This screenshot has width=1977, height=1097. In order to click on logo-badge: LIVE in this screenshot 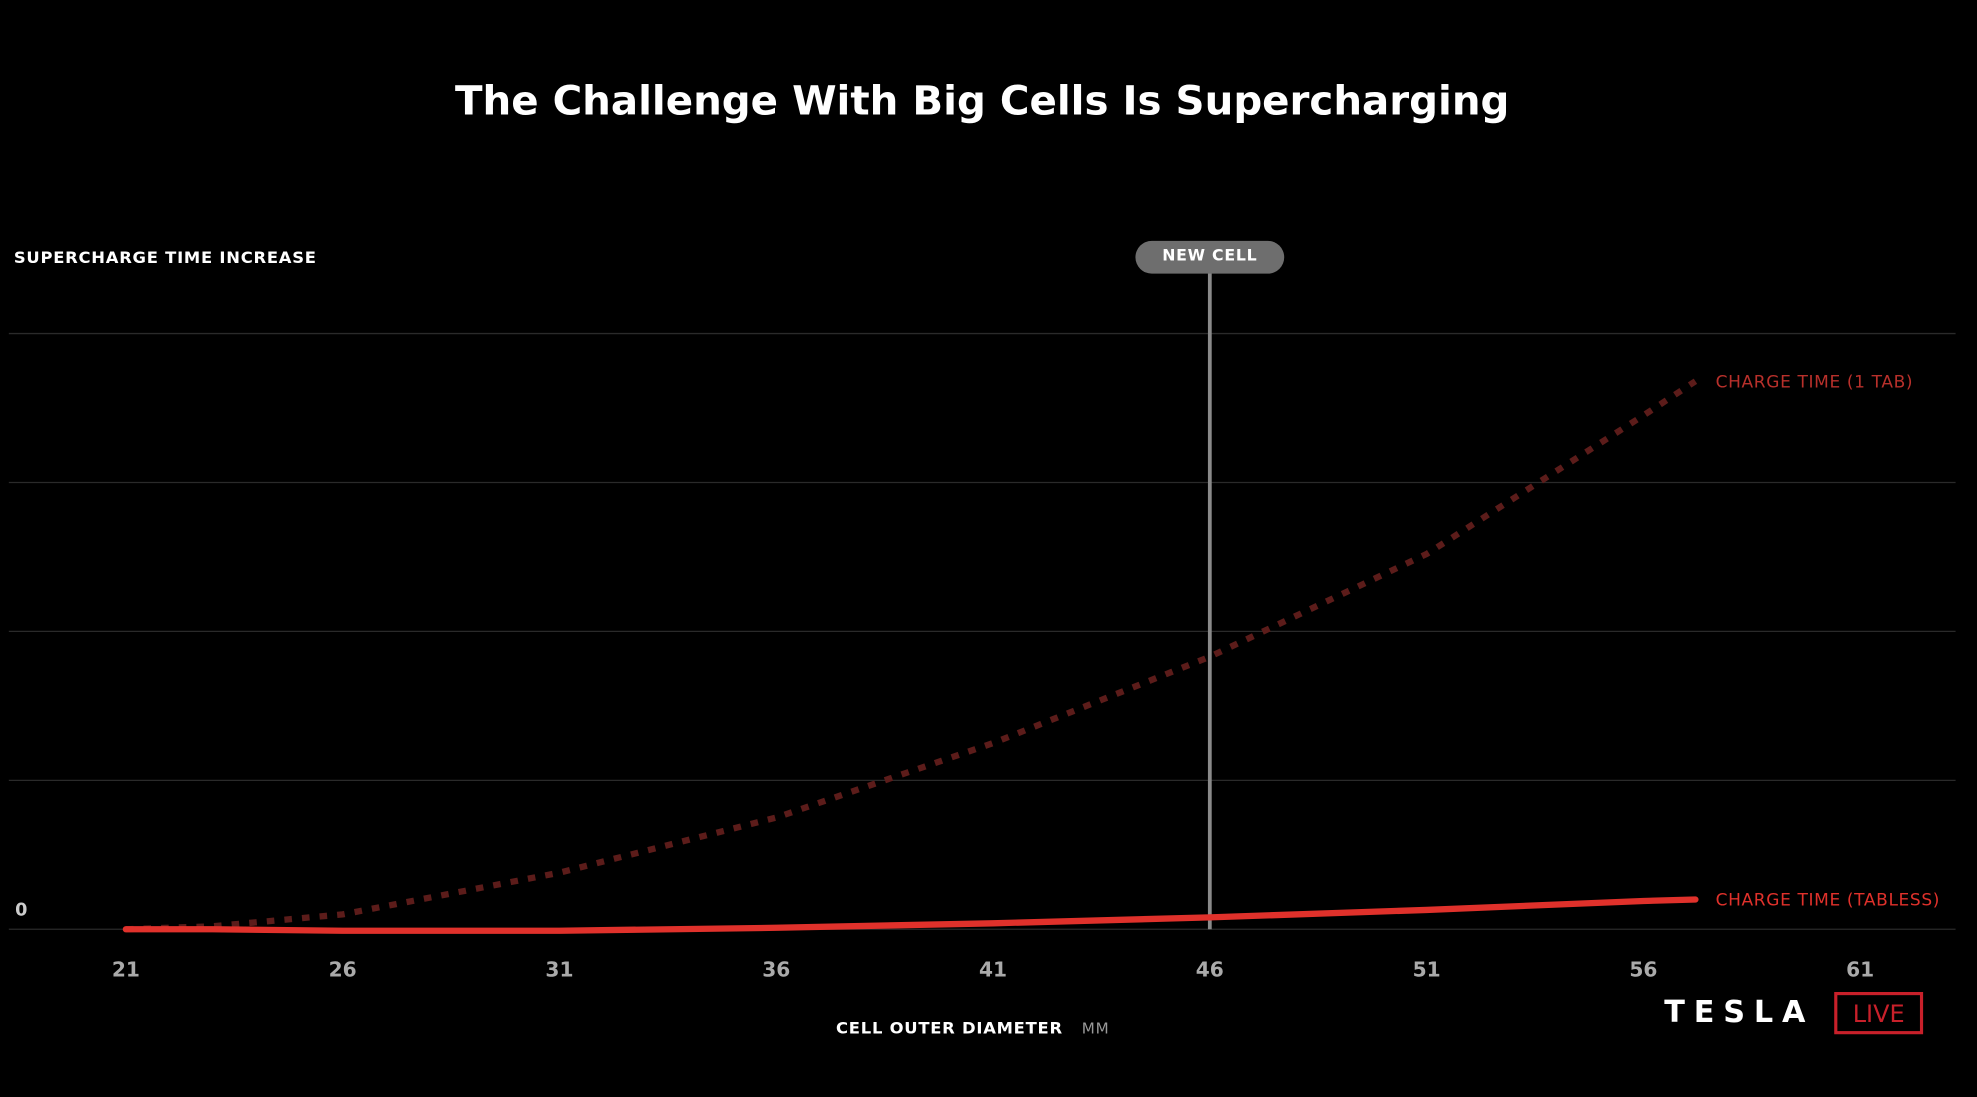, I will do `click(1879, 1014)`.